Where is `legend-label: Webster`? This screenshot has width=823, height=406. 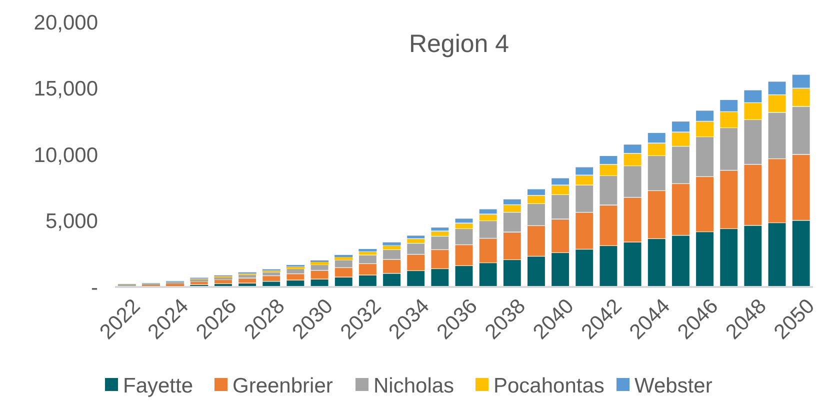 legend-label: Webster is located at coordinates (673, 386).